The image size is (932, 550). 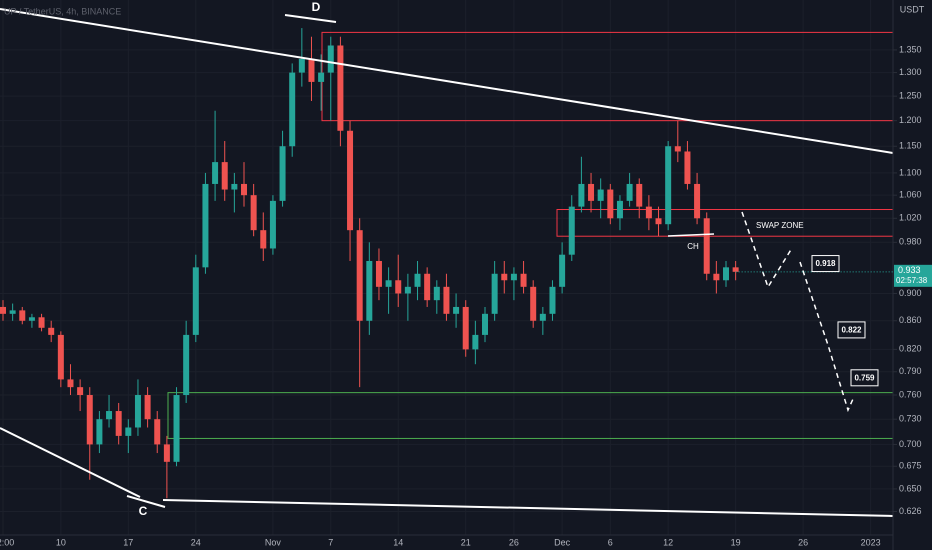 I want to click on target-label: 0.918, so click(x=825, y=263).